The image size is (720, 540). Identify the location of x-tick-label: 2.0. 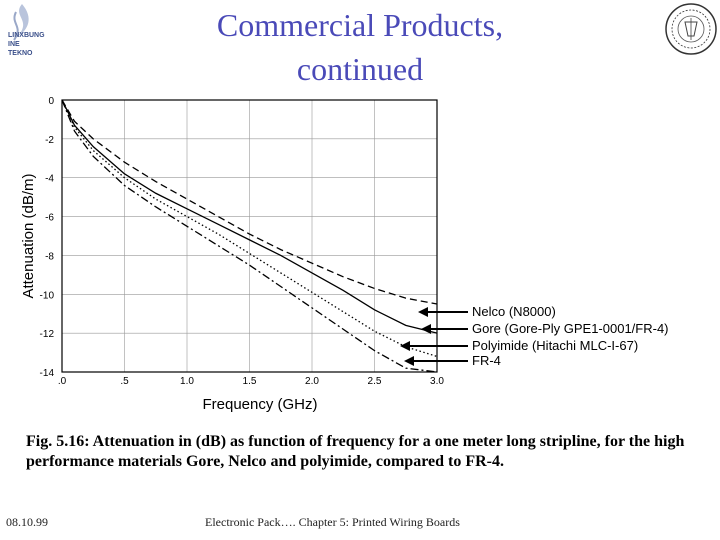
(312, 381).